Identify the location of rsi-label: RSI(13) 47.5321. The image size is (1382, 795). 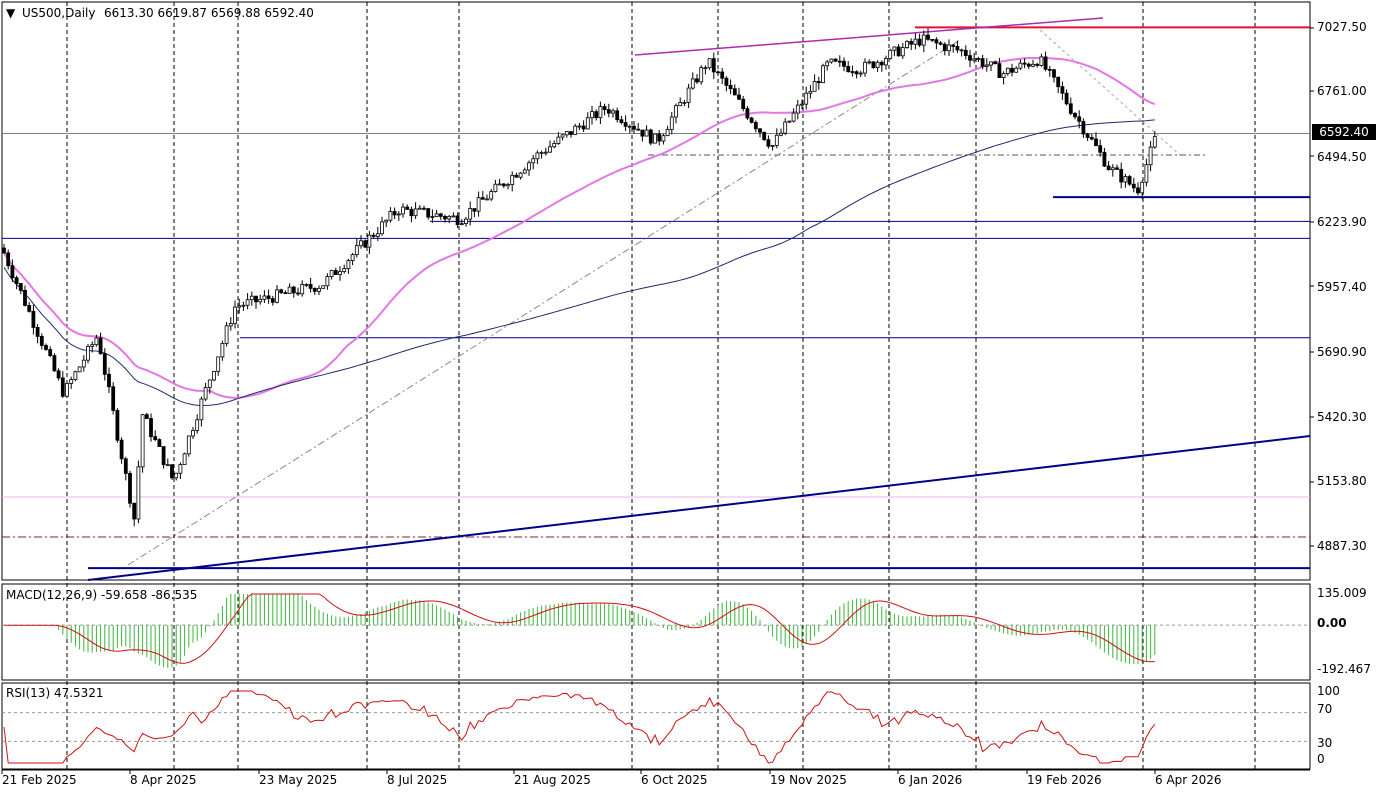
(55, 693).